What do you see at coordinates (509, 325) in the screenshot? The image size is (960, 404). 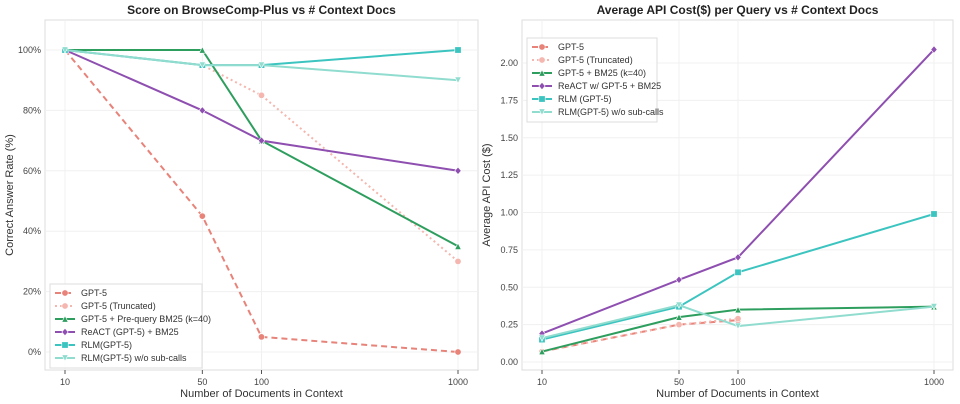 I see `y-tick-label: 0.25` at bounding box center [509, 325].